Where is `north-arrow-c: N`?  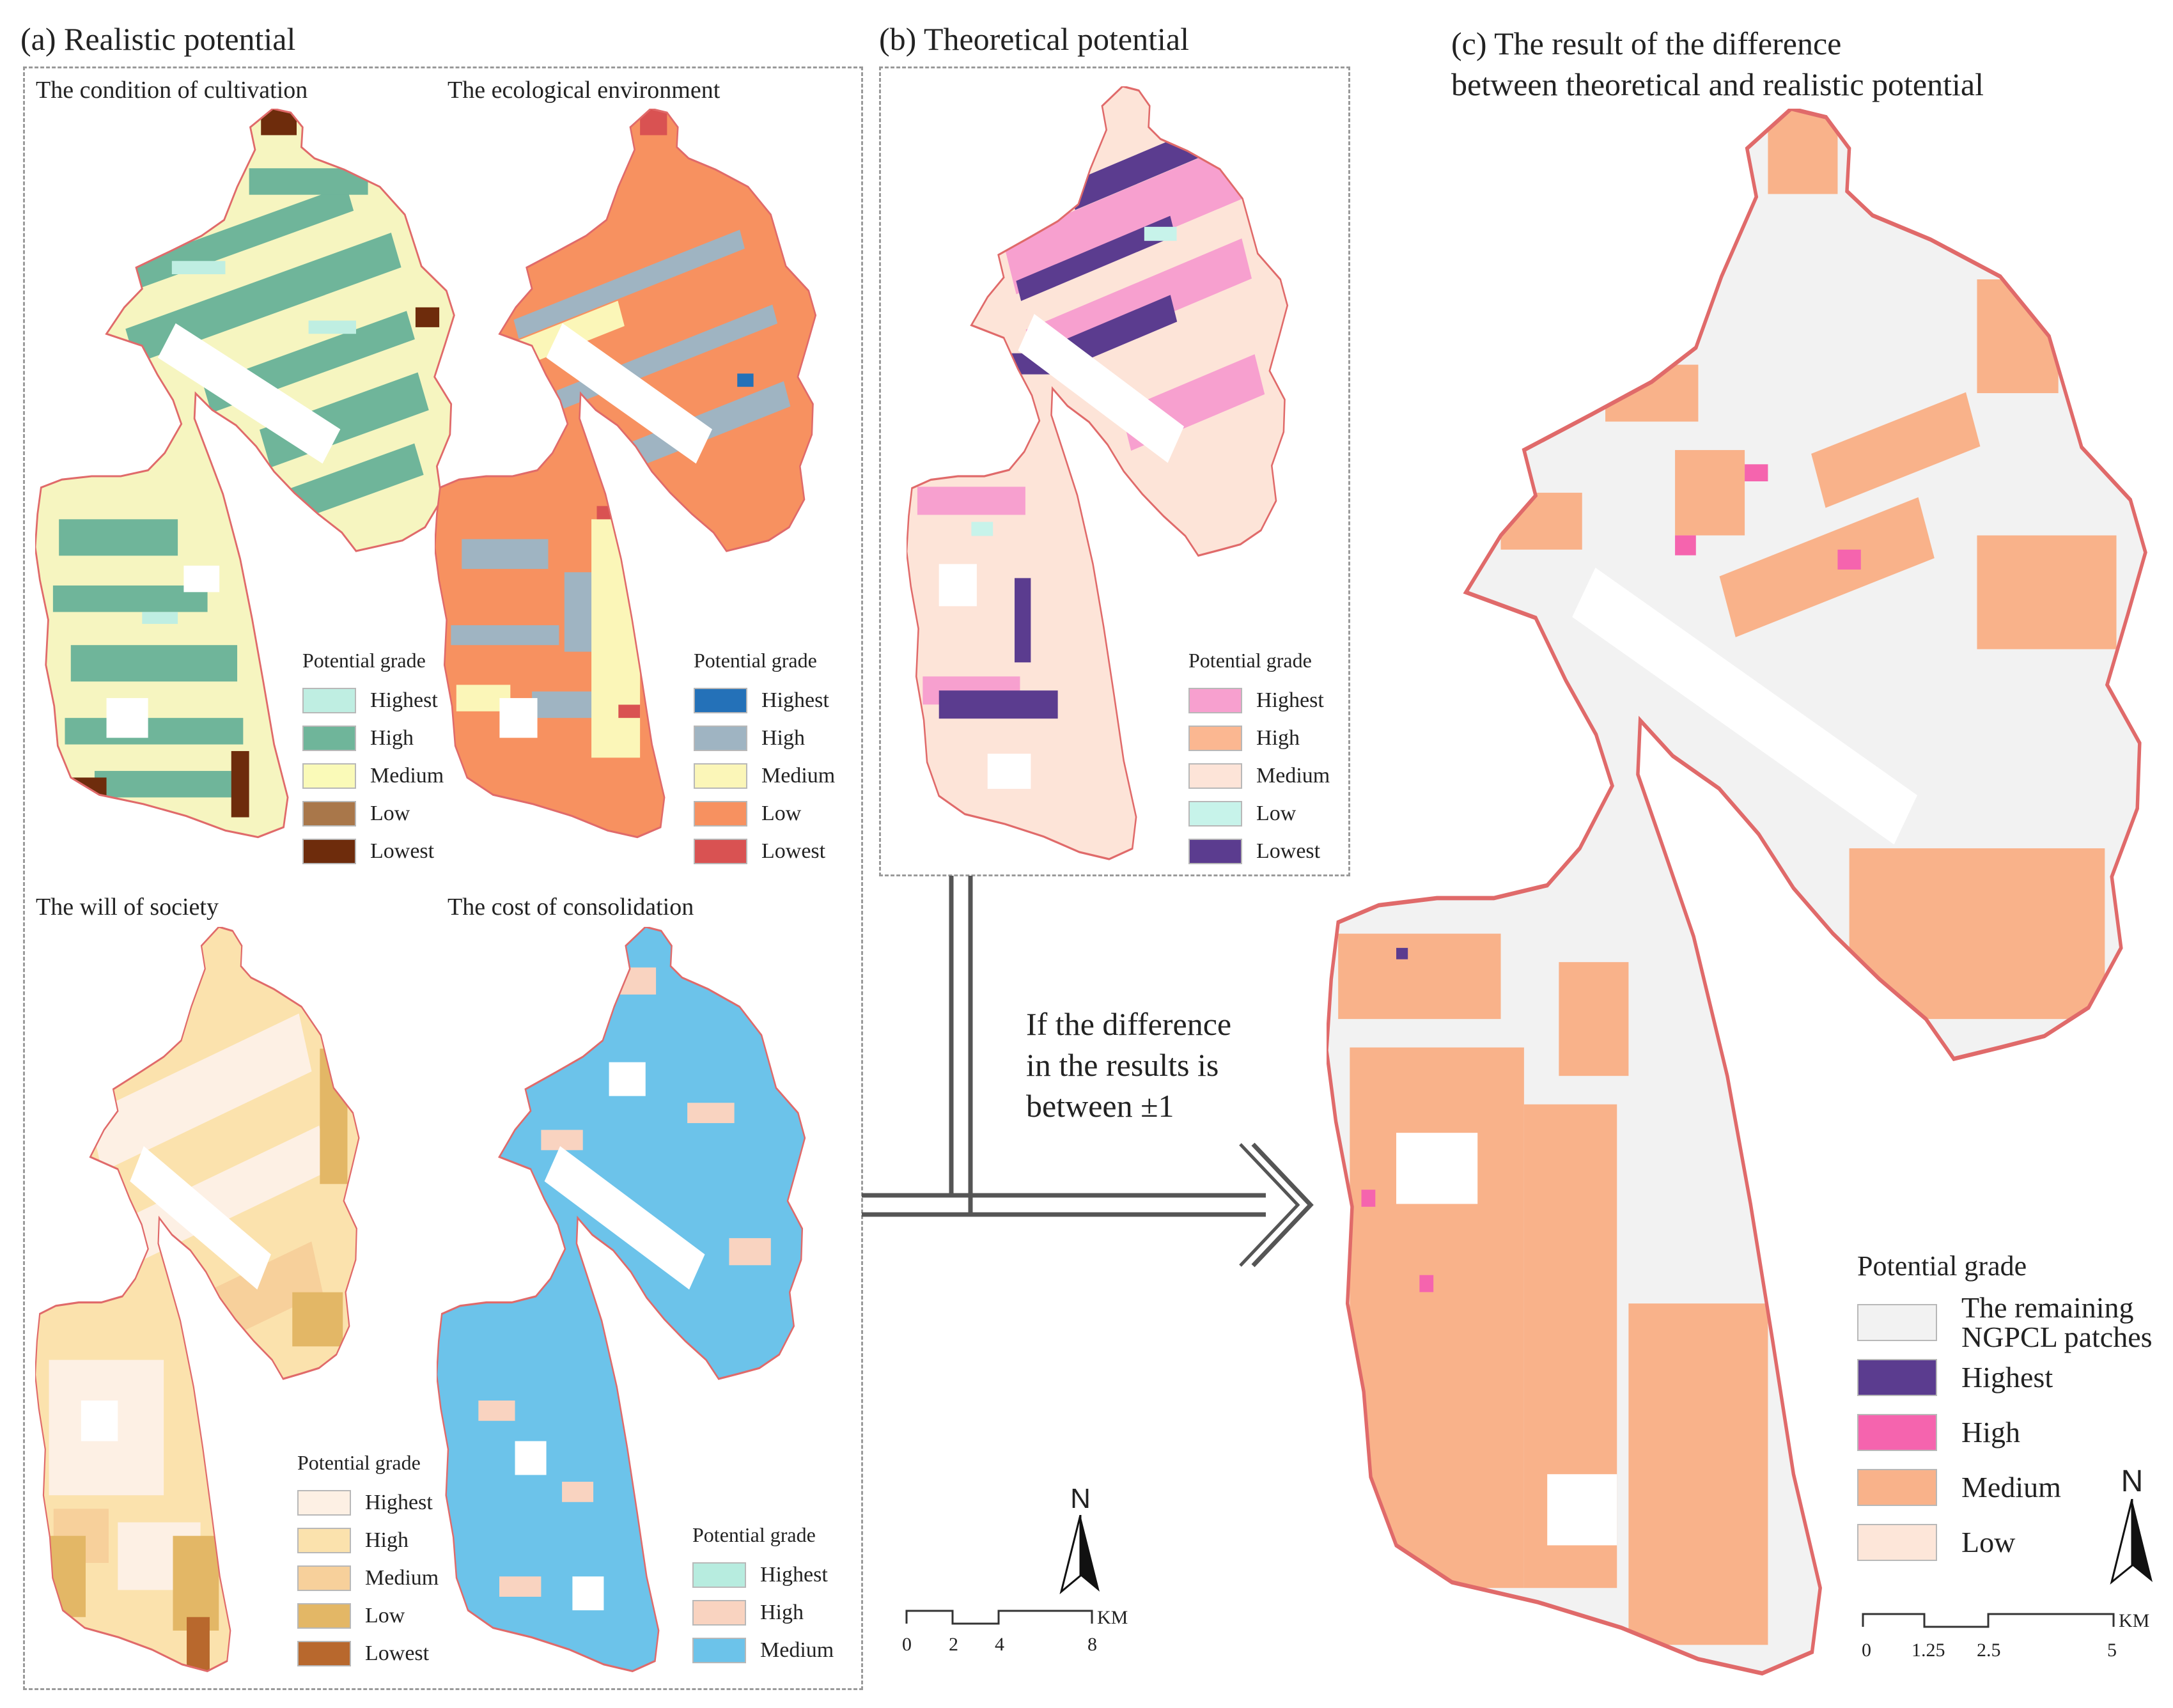
north-arrow-c: N is located at coordinates (2132, 1528).